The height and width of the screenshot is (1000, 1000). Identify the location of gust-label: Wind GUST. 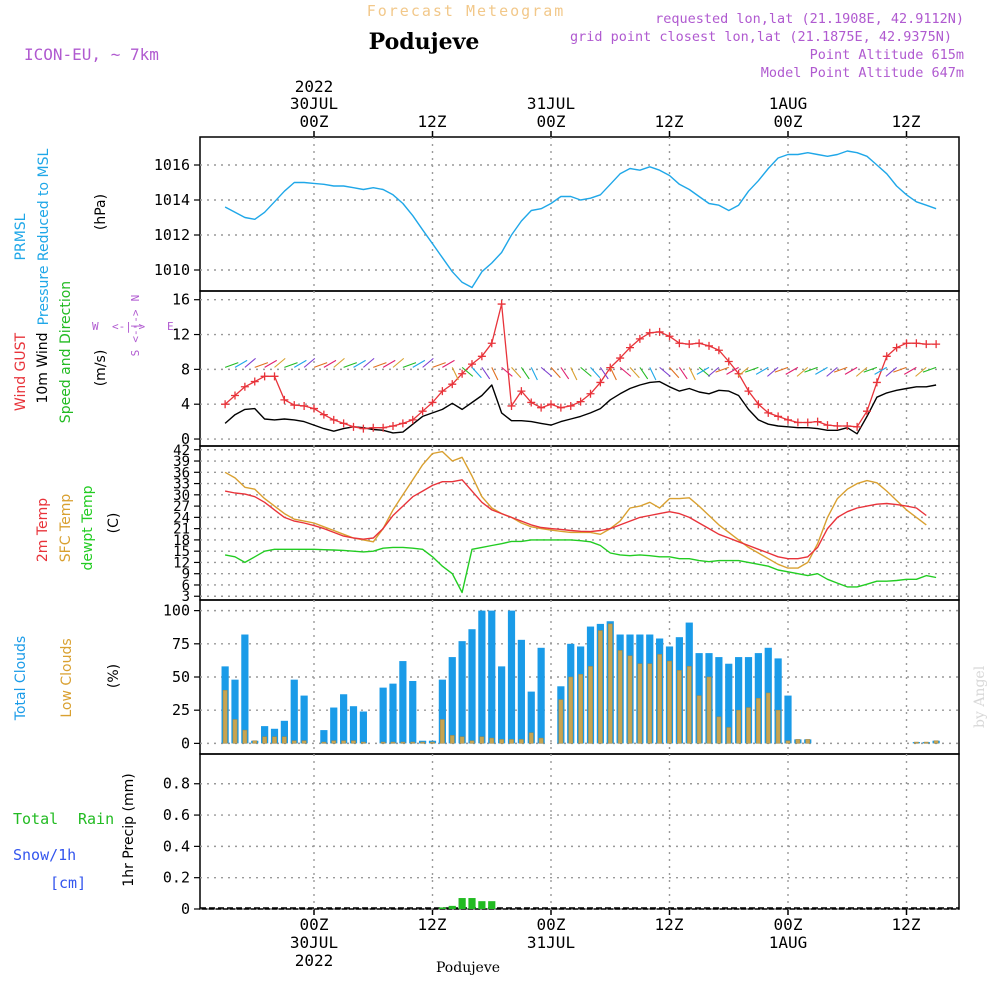
(21, 371).